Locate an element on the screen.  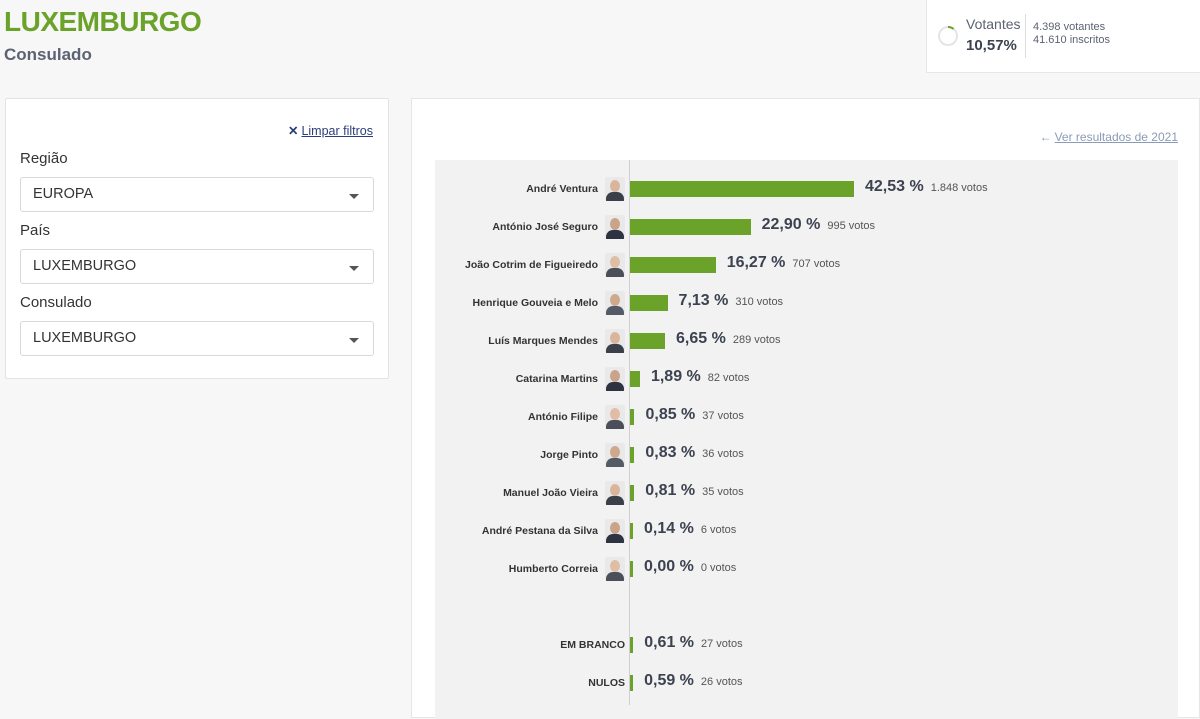
result-percent: 0,83 % is located at coordinates (670, 452).